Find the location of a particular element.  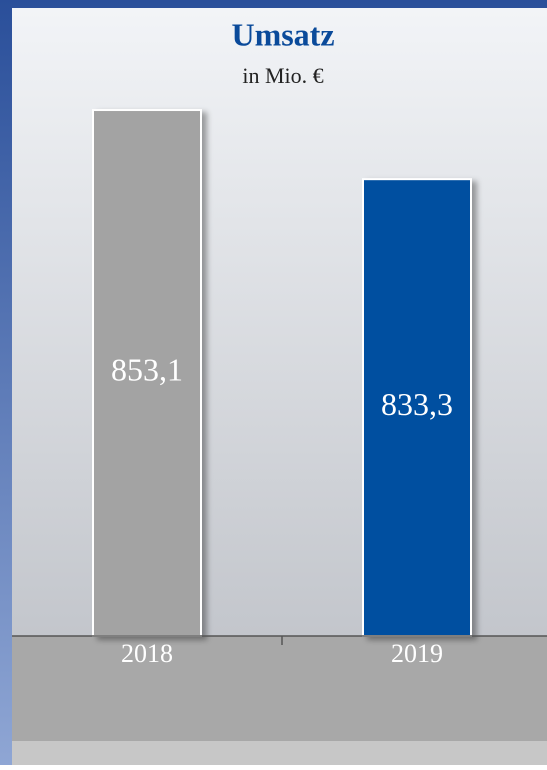

axis-band is located at coordinates (279, 688).